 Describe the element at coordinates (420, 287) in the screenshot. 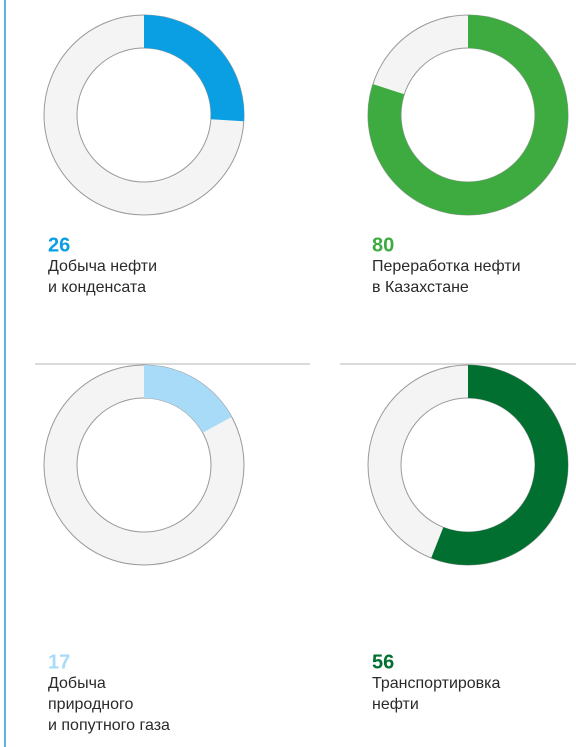

I see `chart-label: в Казахстане` at that location.